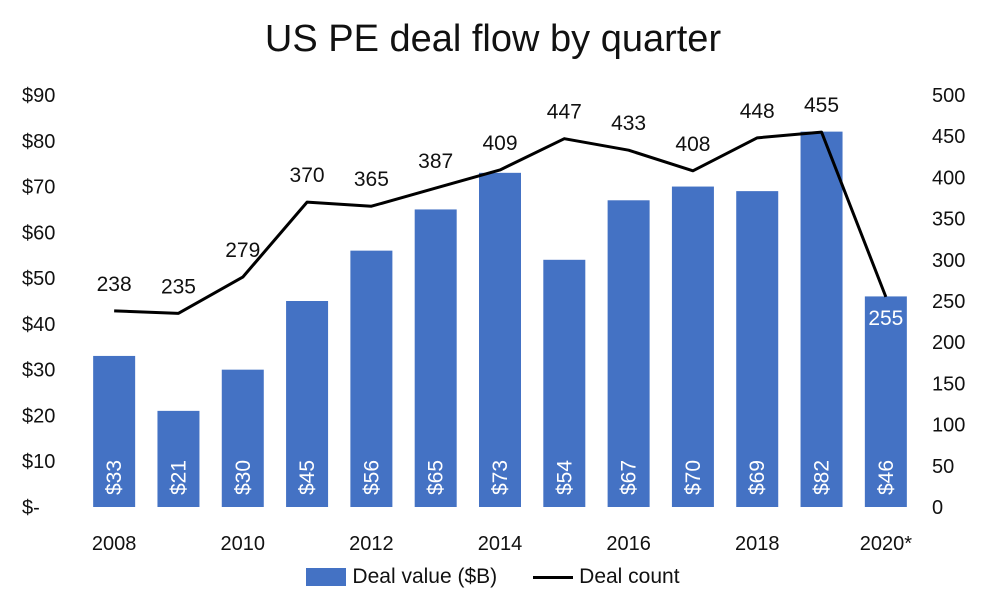 Image resolution: width=986 pixels, height=602 pixels. Describe the element at coordinates (436, 477) in the screenshot. I see `bar-value-label: $65` at that location.